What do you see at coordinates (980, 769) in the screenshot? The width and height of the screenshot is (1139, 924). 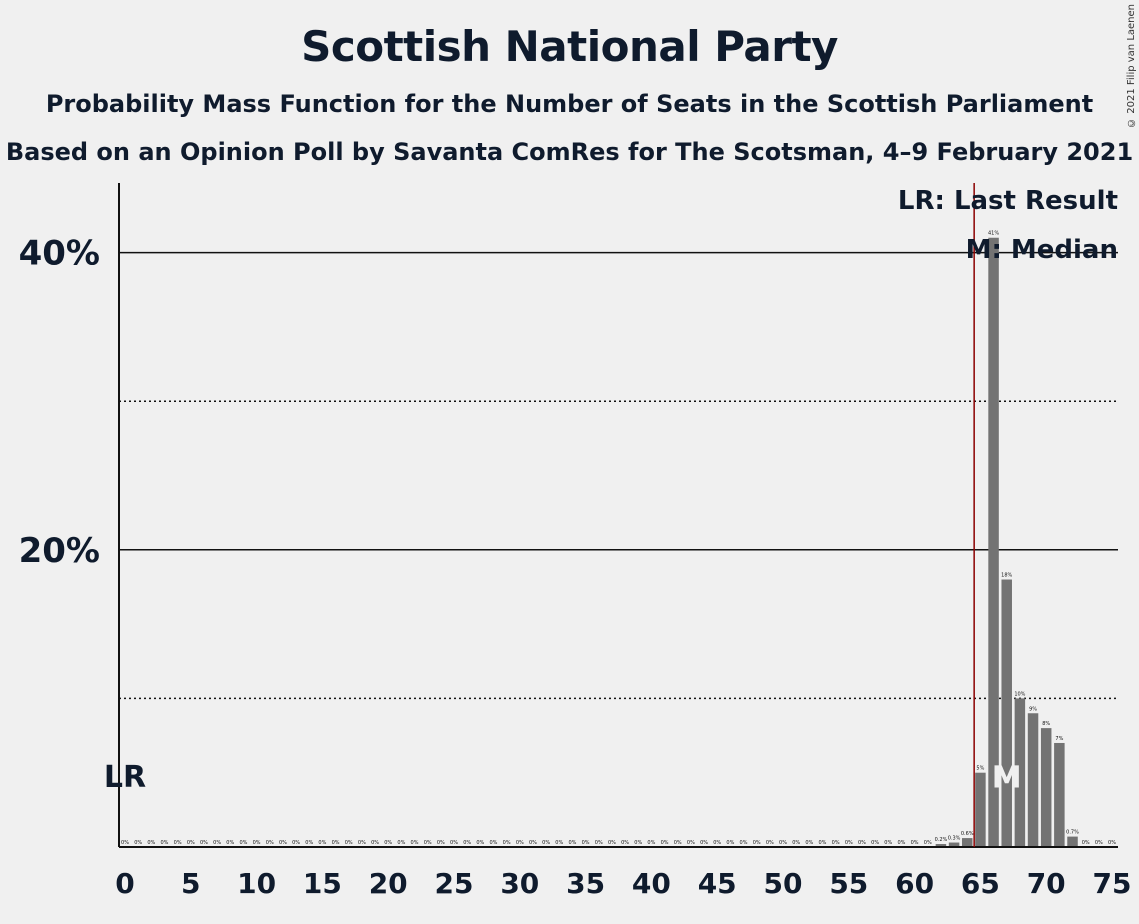 I see `bar-value-label: 5%` at bounding box center [980, 769].